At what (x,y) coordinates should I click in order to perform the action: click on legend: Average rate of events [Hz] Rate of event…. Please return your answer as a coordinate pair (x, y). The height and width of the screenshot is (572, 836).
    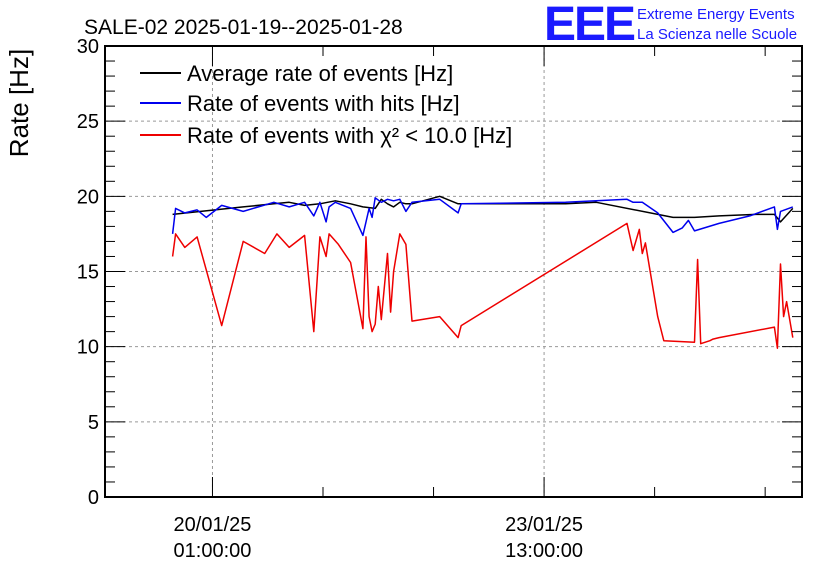
    Looking at the image, I should click on (326, 104).